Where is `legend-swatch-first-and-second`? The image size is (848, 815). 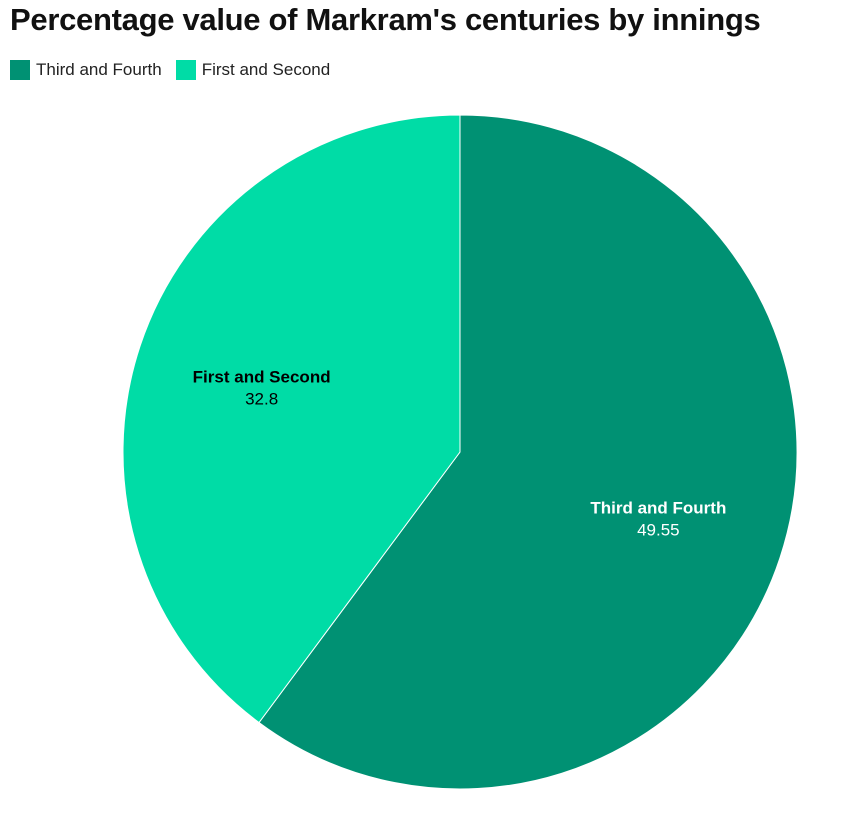 legend-swatch-first-and-second is located at coordinates (185, 70).